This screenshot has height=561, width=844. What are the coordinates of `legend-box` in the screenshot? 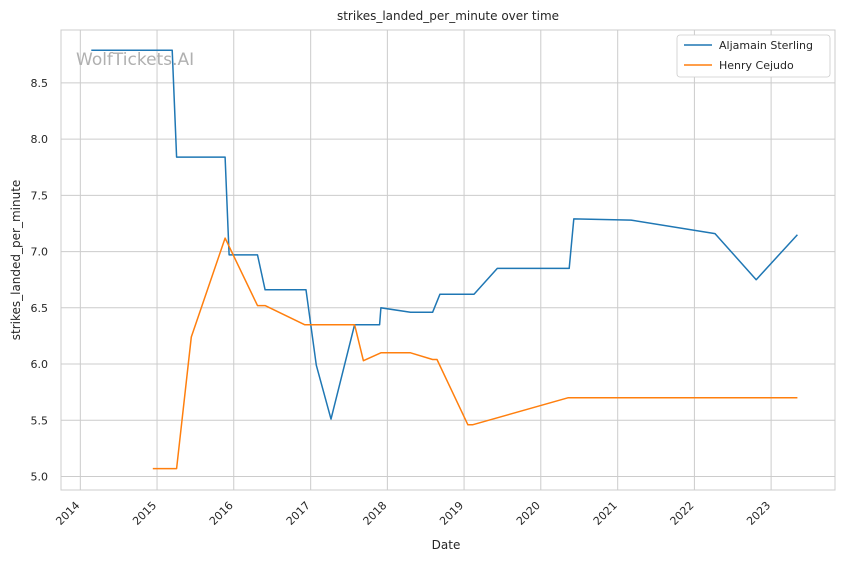 It's located at (753, 56).